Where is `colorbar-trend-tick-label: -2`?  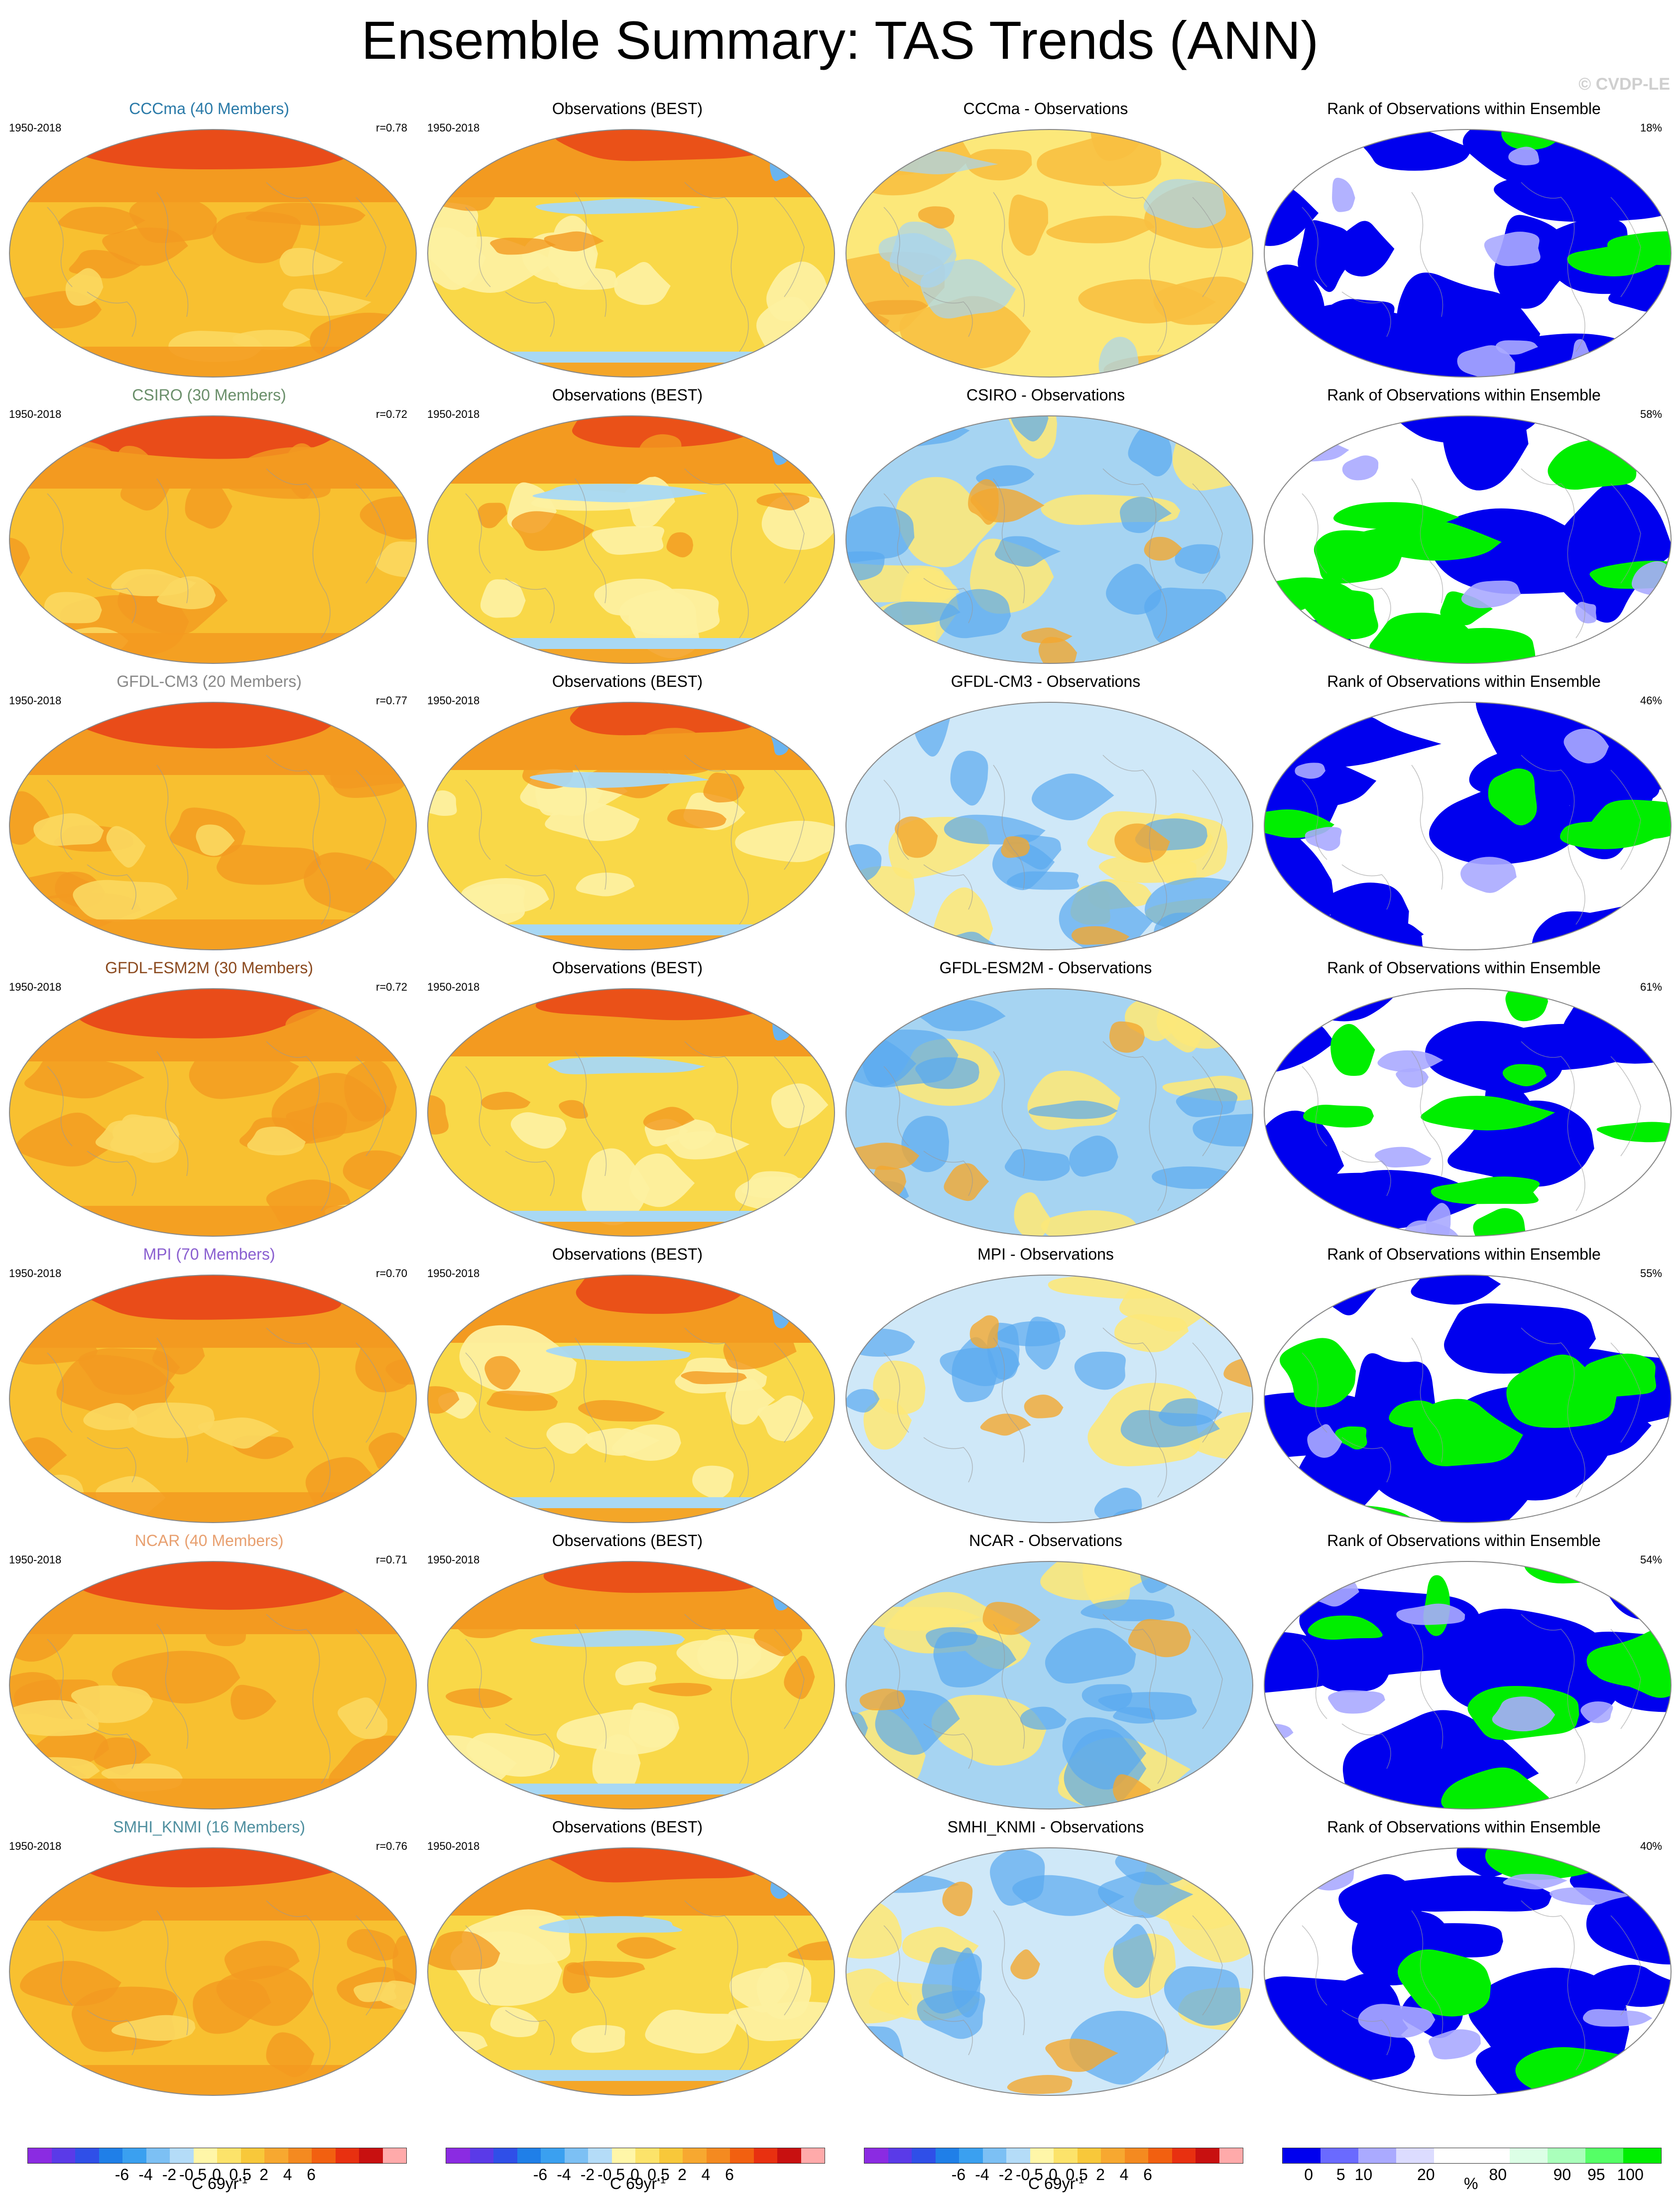
colorbar-trend-tick-label: -2 is located at coordinates (587, 2175).